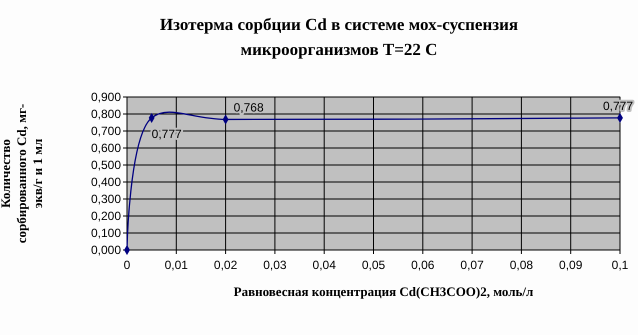  I want to click on x-tick-label: 0,05, so click(374, 265).